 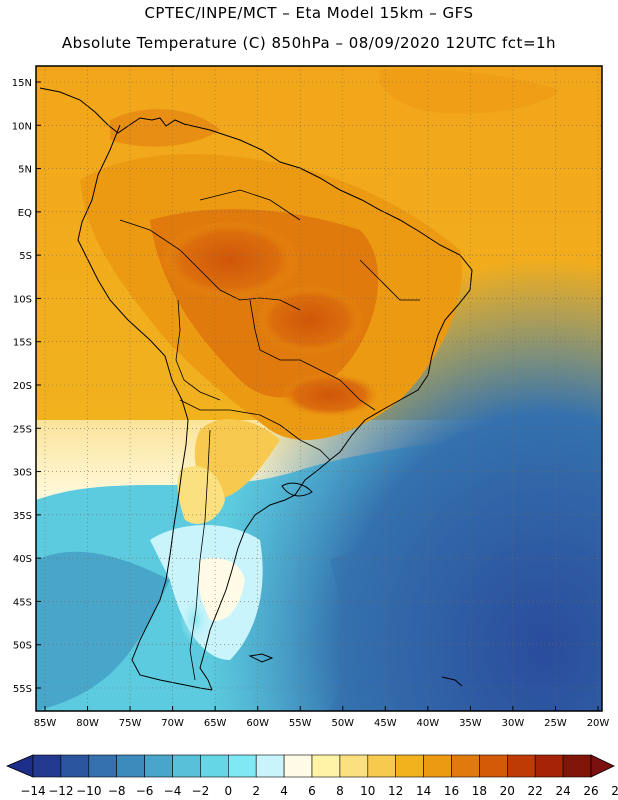 What do you see at coordinates (385, 723) in the screenshot?
I see `longitude-label: 45W` at bounding box center [385, 723].